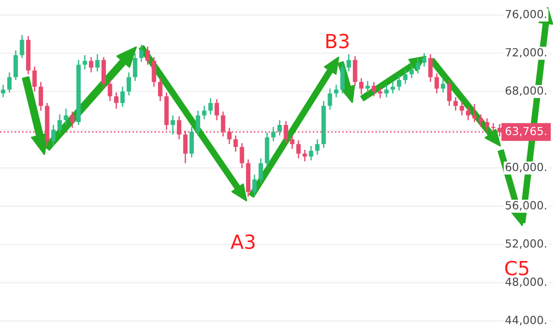 Image resolution: width=553 pixels, height=329 pixels. I want to click on annotation: B3, so click(337, 41).